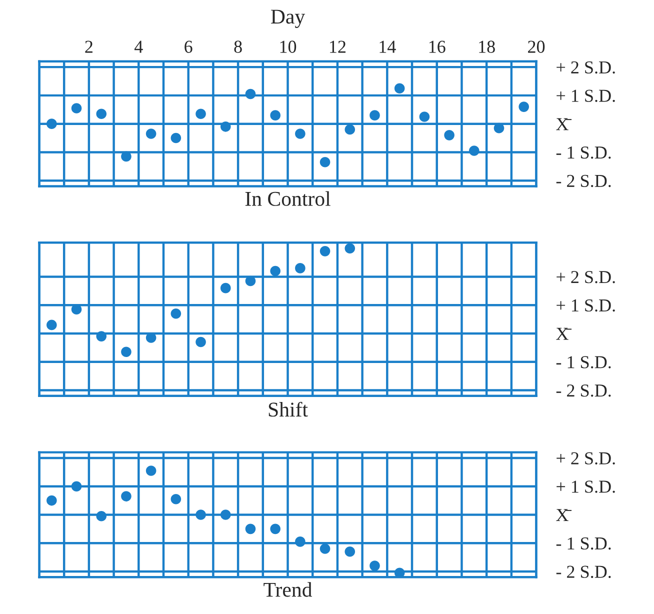  Describe the element at coordinates (88, 46) in the screenshot. I see `x-tick-label: 2` at that location.